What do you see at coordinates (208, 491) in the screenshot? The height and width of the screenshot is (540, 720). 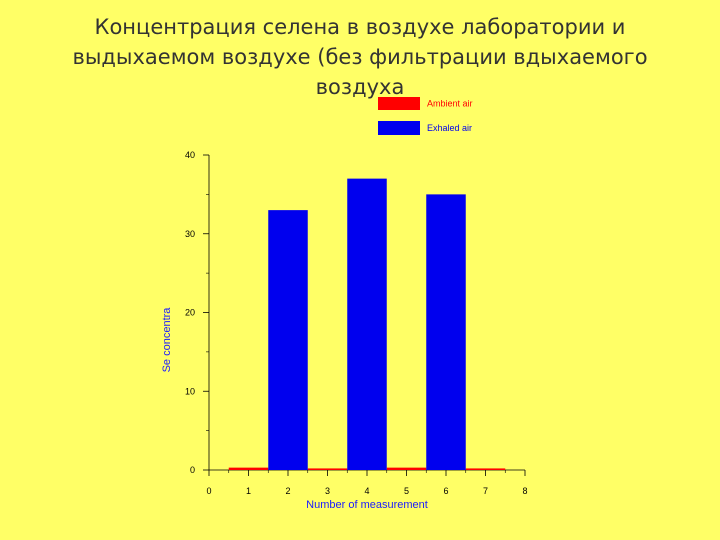 I see `x-tick-label: 0` at bounding box center [208, 491].